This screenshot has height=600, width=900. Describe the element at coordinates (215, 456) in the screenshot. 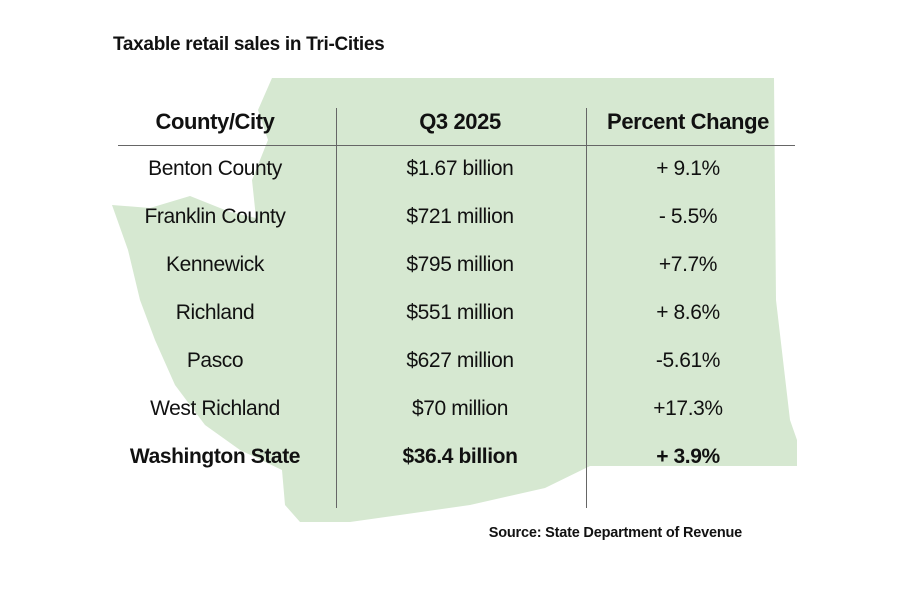

I see `table-cell-county-city: Washington State` at that location.